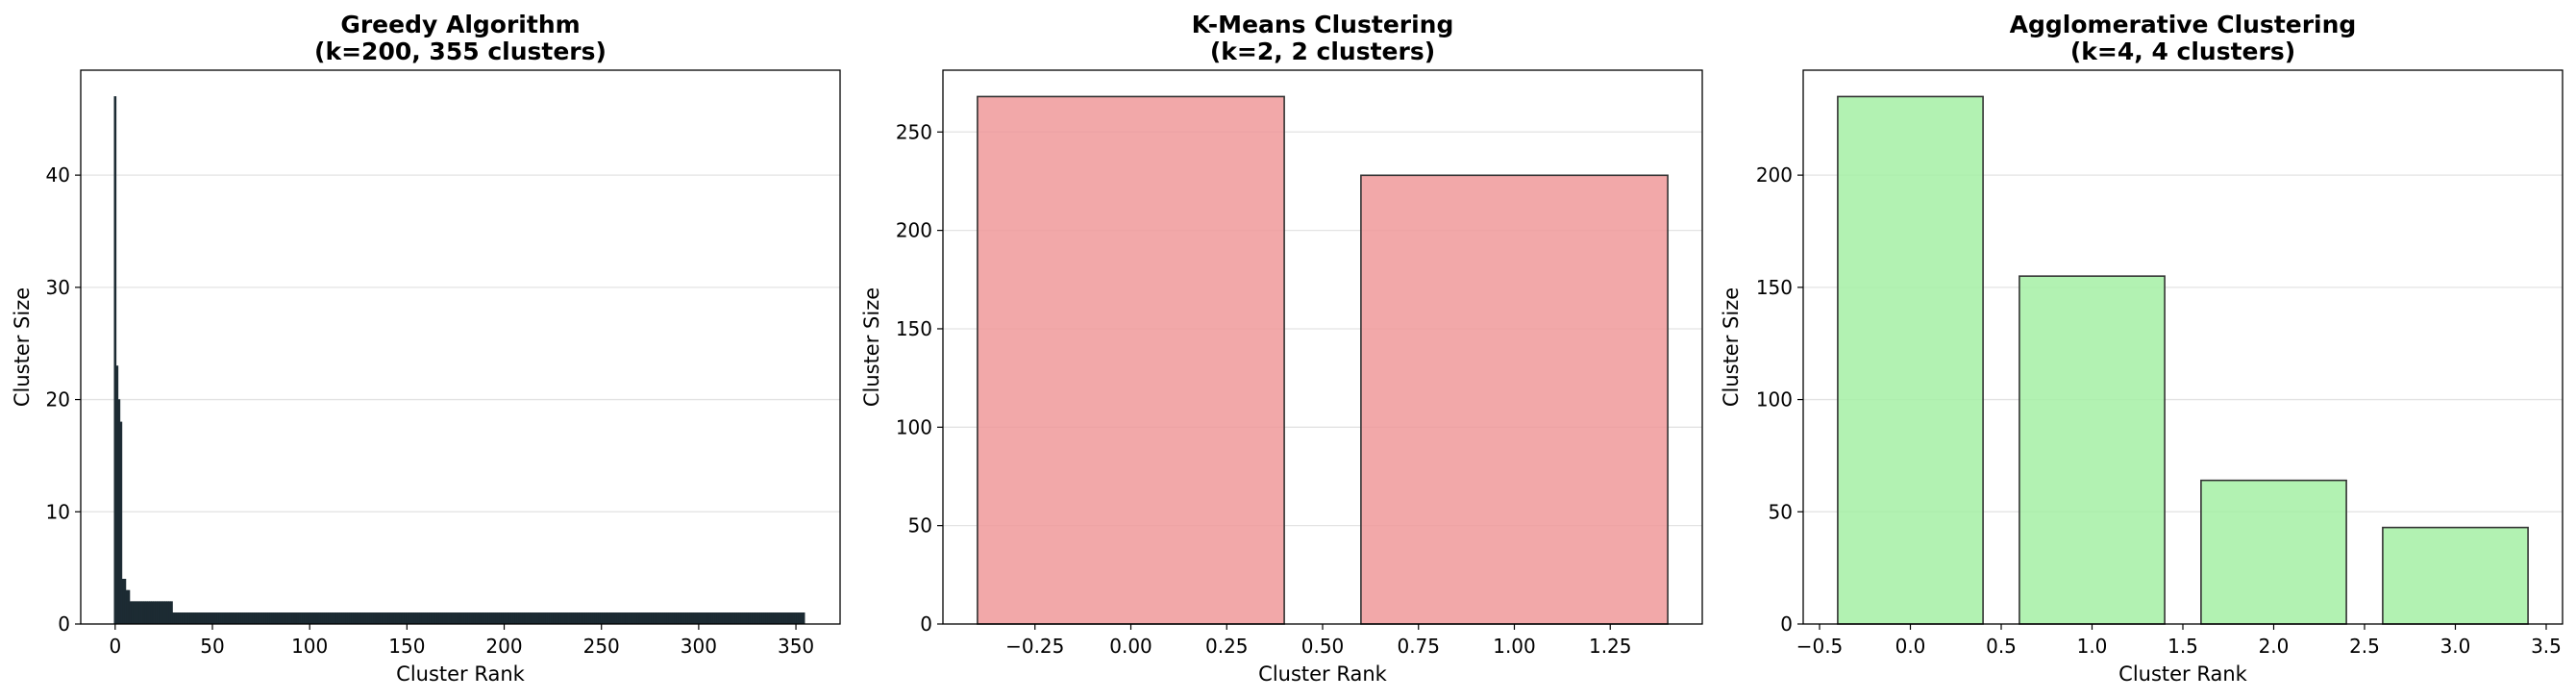 The height and width of the screenshot is (699, 2576). Describe the element at coordinates (1419, 647) in the screenshot. I see `x-tick-label: 0.75` at that location.